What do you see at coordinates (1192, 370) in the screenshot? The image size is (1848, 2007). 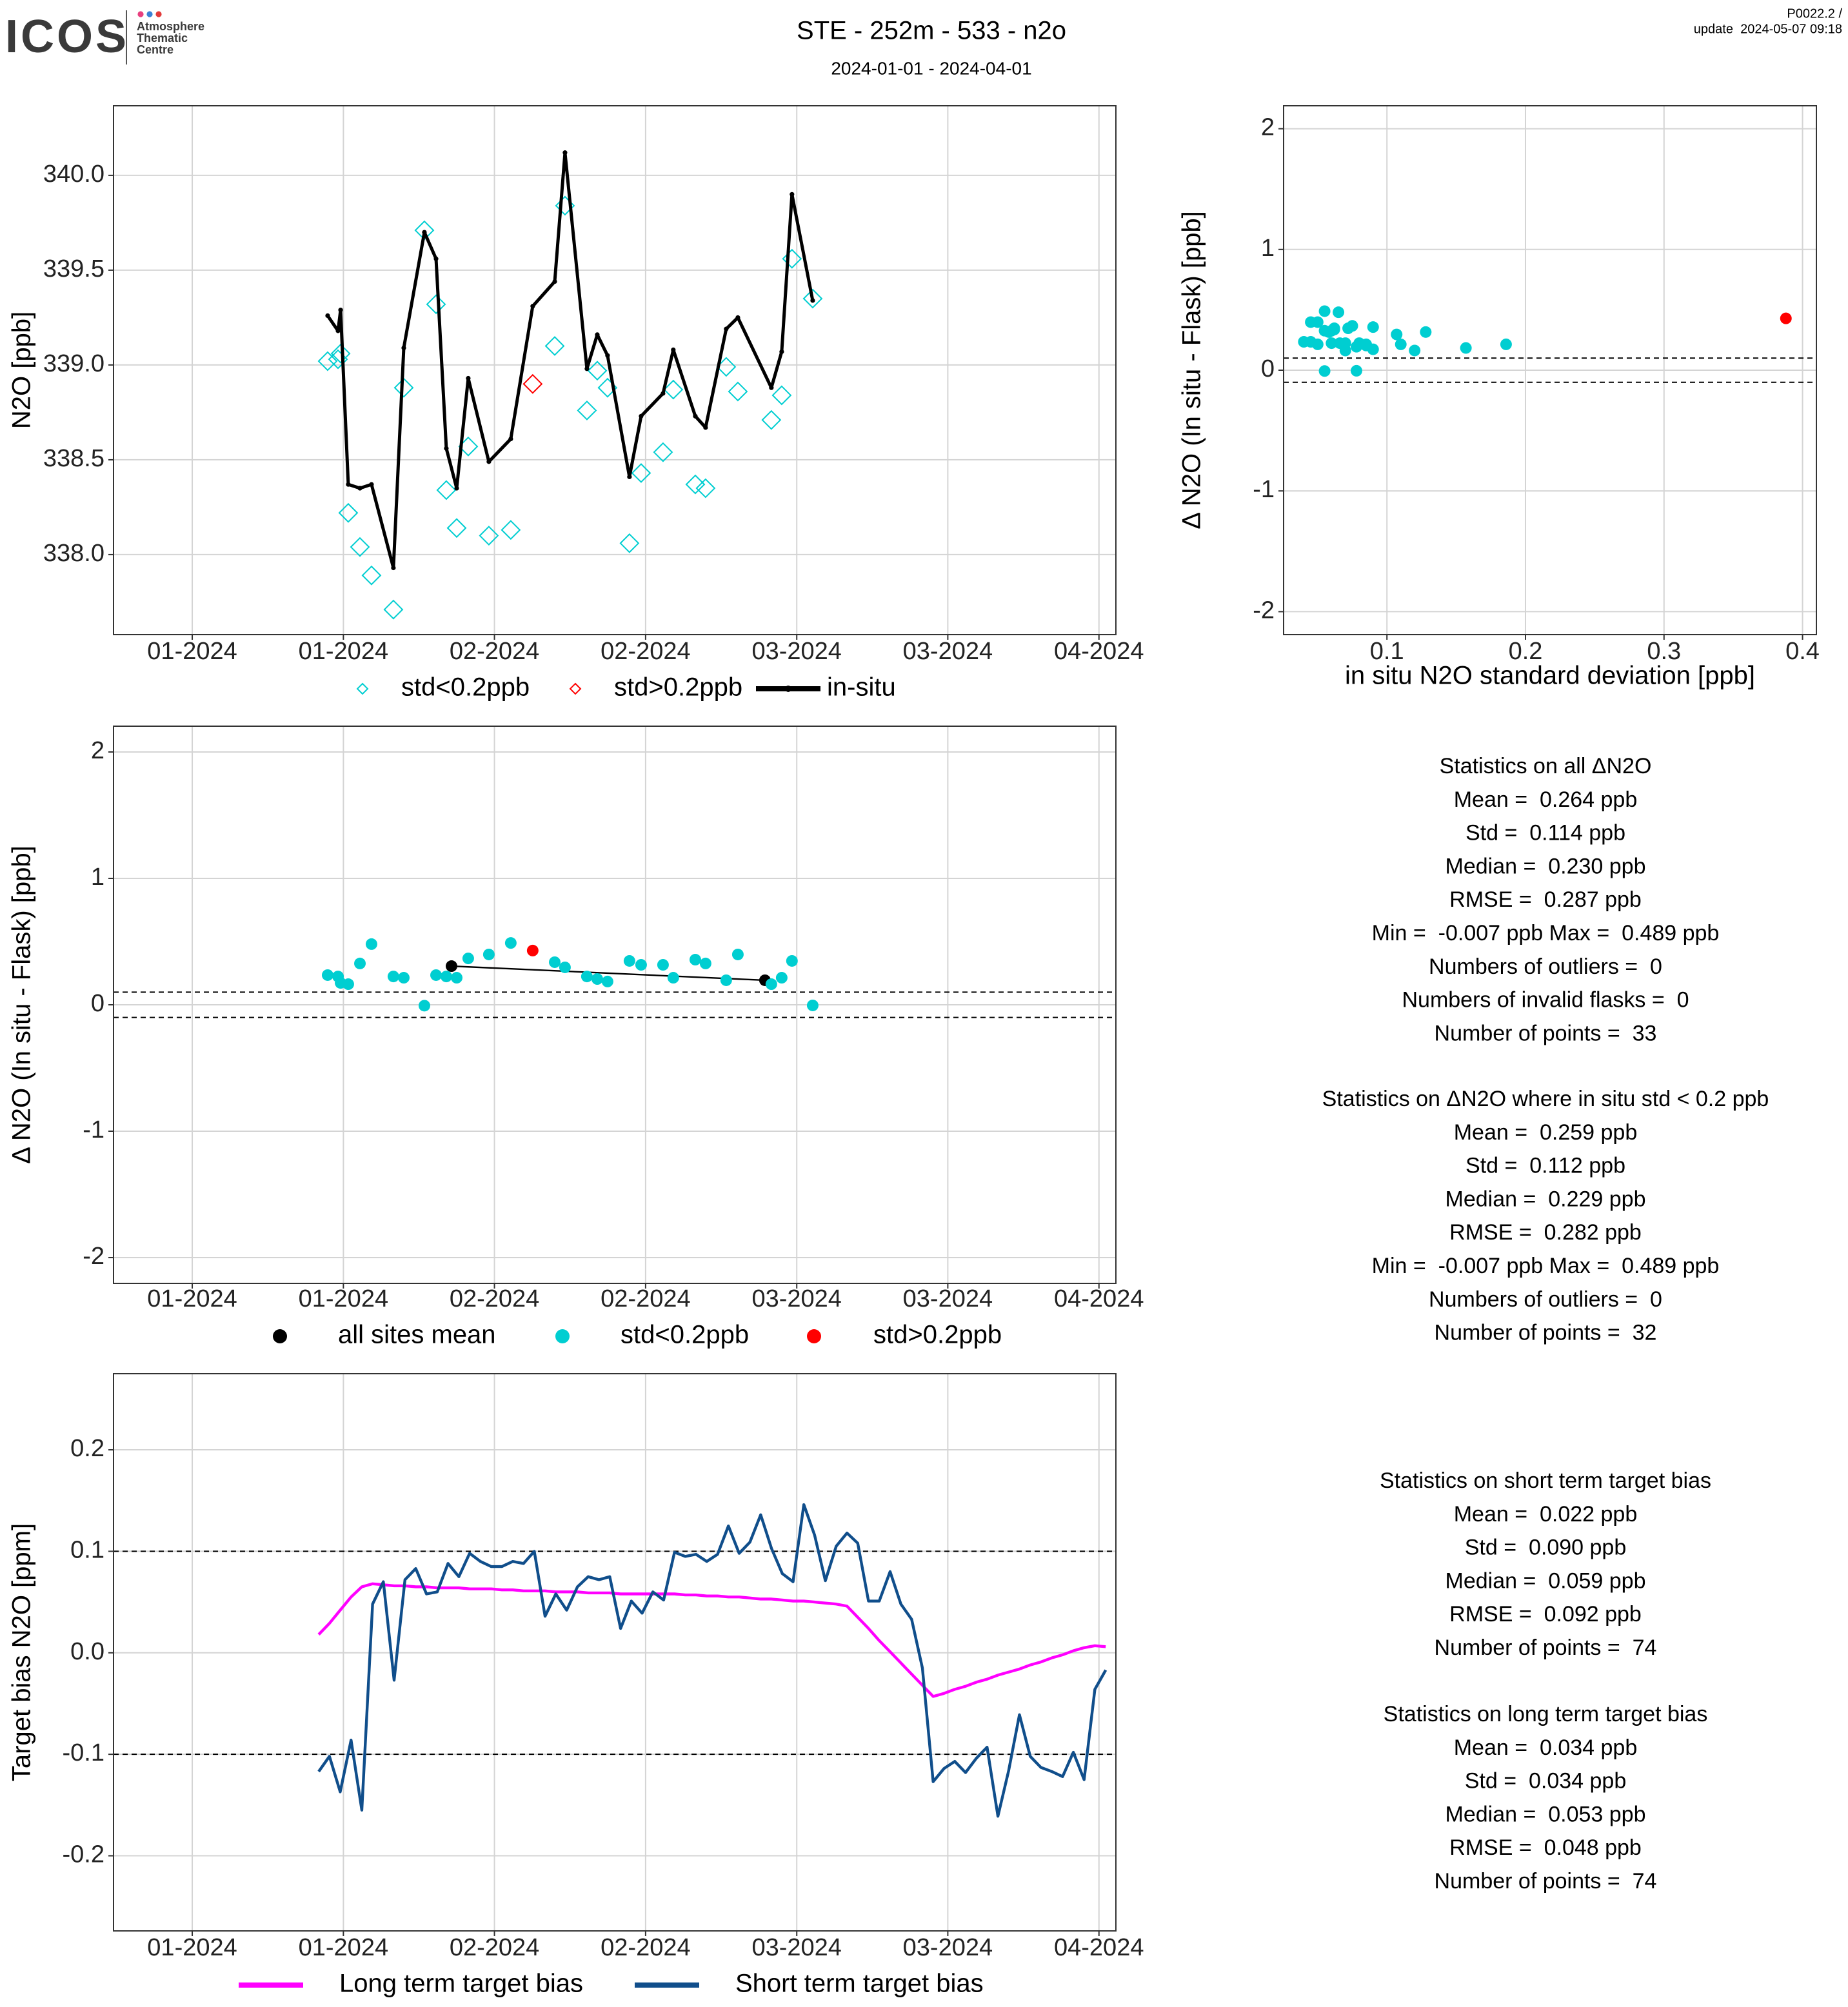 I see `y-axis-label: Δ N2O (In situ - Flask) [ppb]` at bounding box center [1192, 370].